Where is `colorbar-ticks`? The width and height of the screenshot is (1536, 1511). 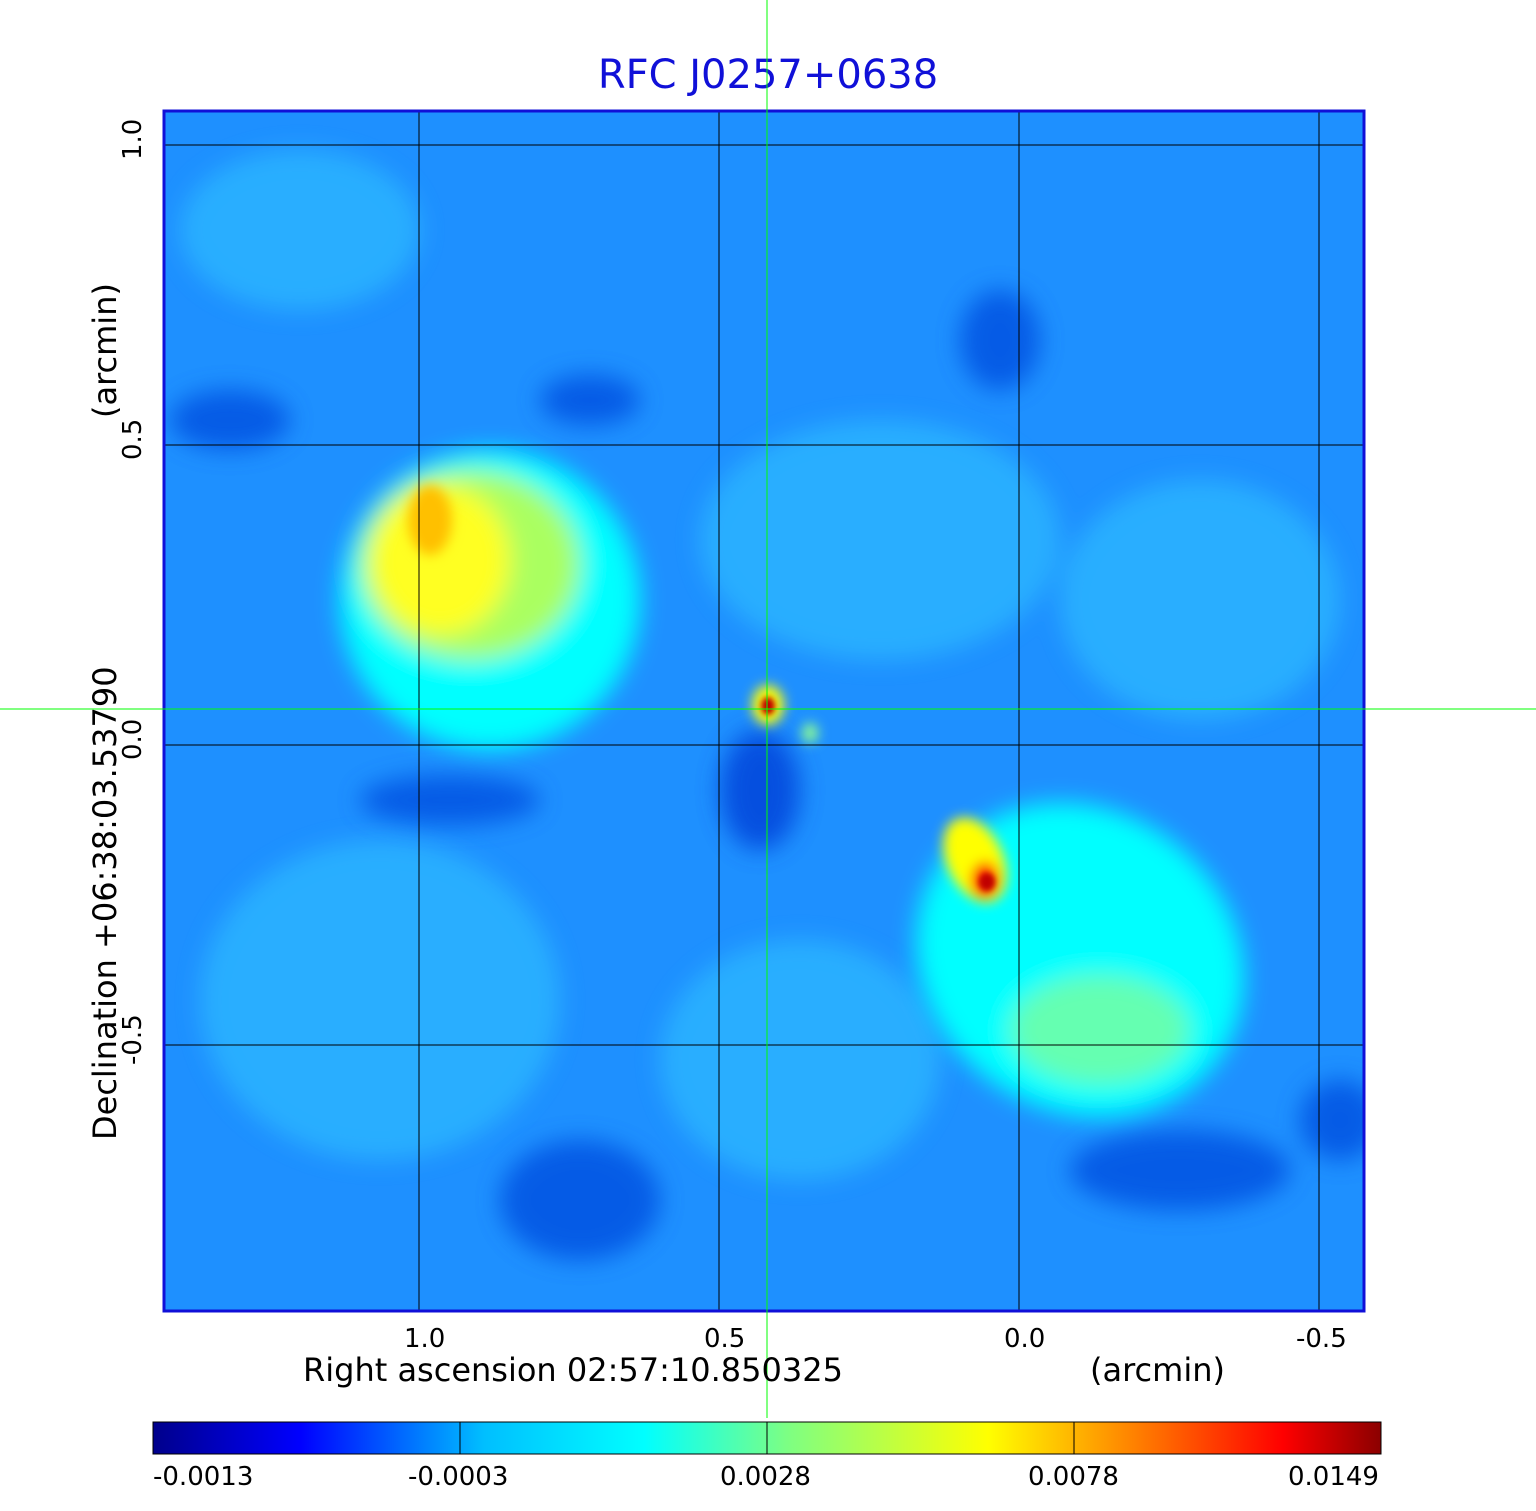 colorbar-ticks is located at coordinates (767, 1438).